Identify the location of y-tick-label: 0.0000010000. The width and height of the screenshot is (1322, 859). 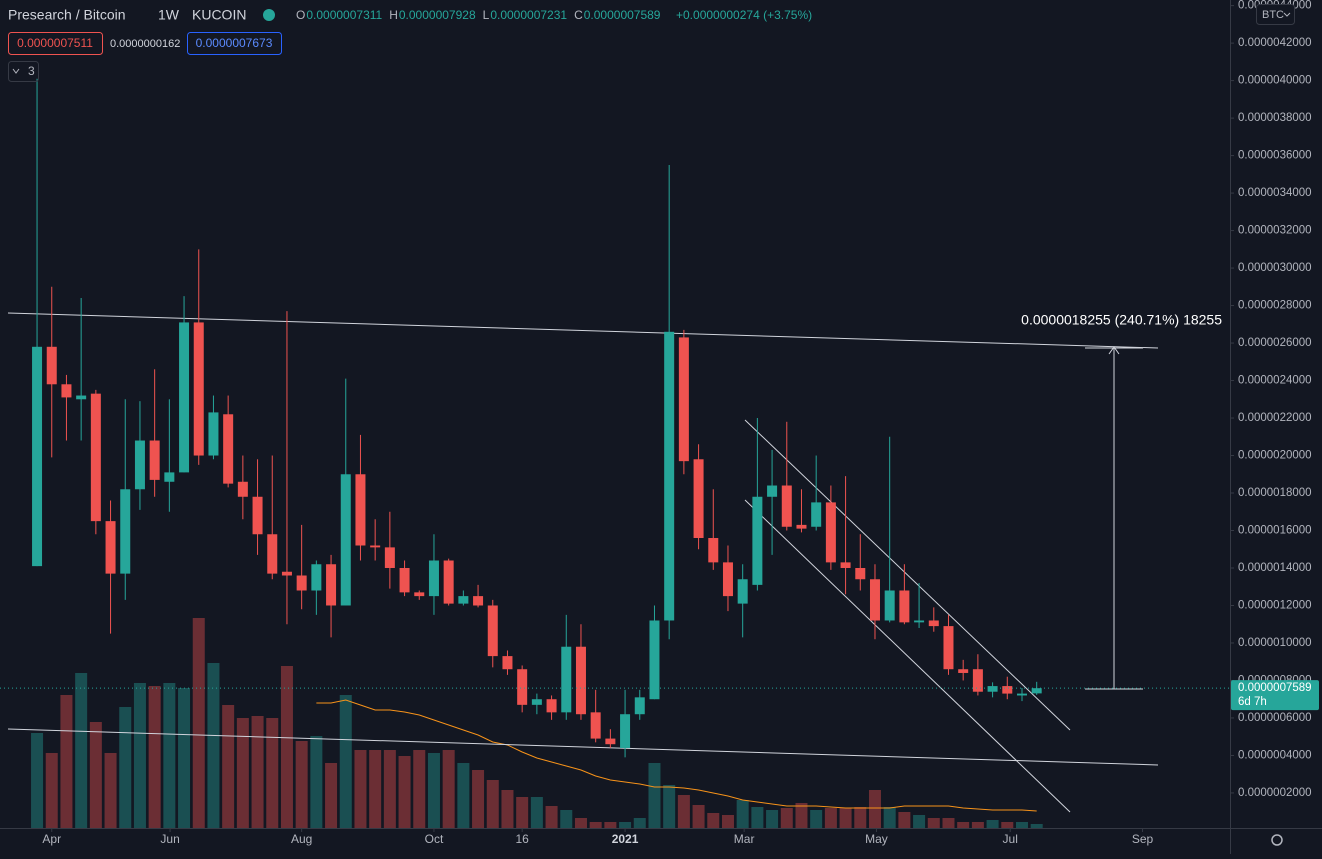
(1275, 643).